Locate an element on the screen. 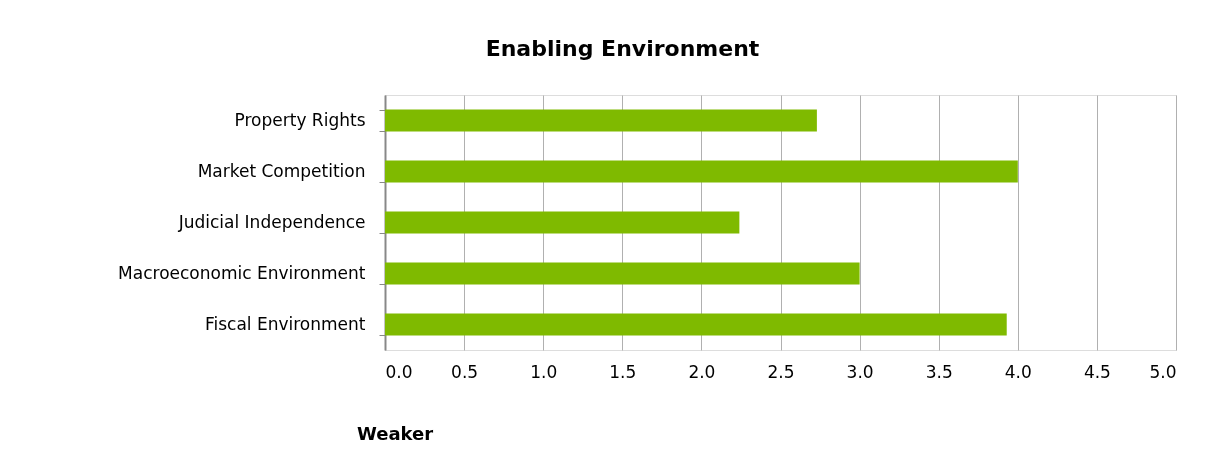  x-tick-label: 4.5 is located at coordinates (1097, 371).